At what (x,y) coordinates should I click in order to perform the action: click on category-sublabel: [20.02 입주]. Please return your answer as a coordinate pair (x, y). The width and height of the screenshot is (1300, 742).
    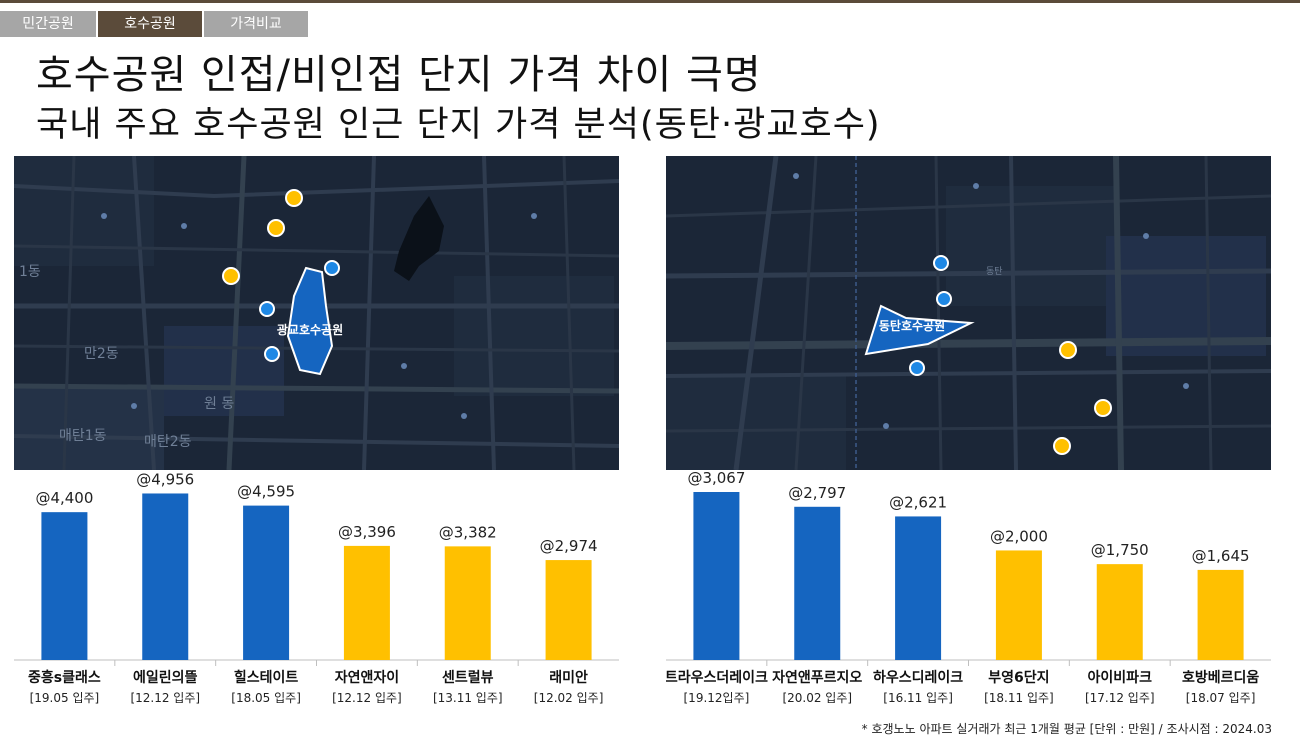
    Looking at the image, I should click on (817, 698).